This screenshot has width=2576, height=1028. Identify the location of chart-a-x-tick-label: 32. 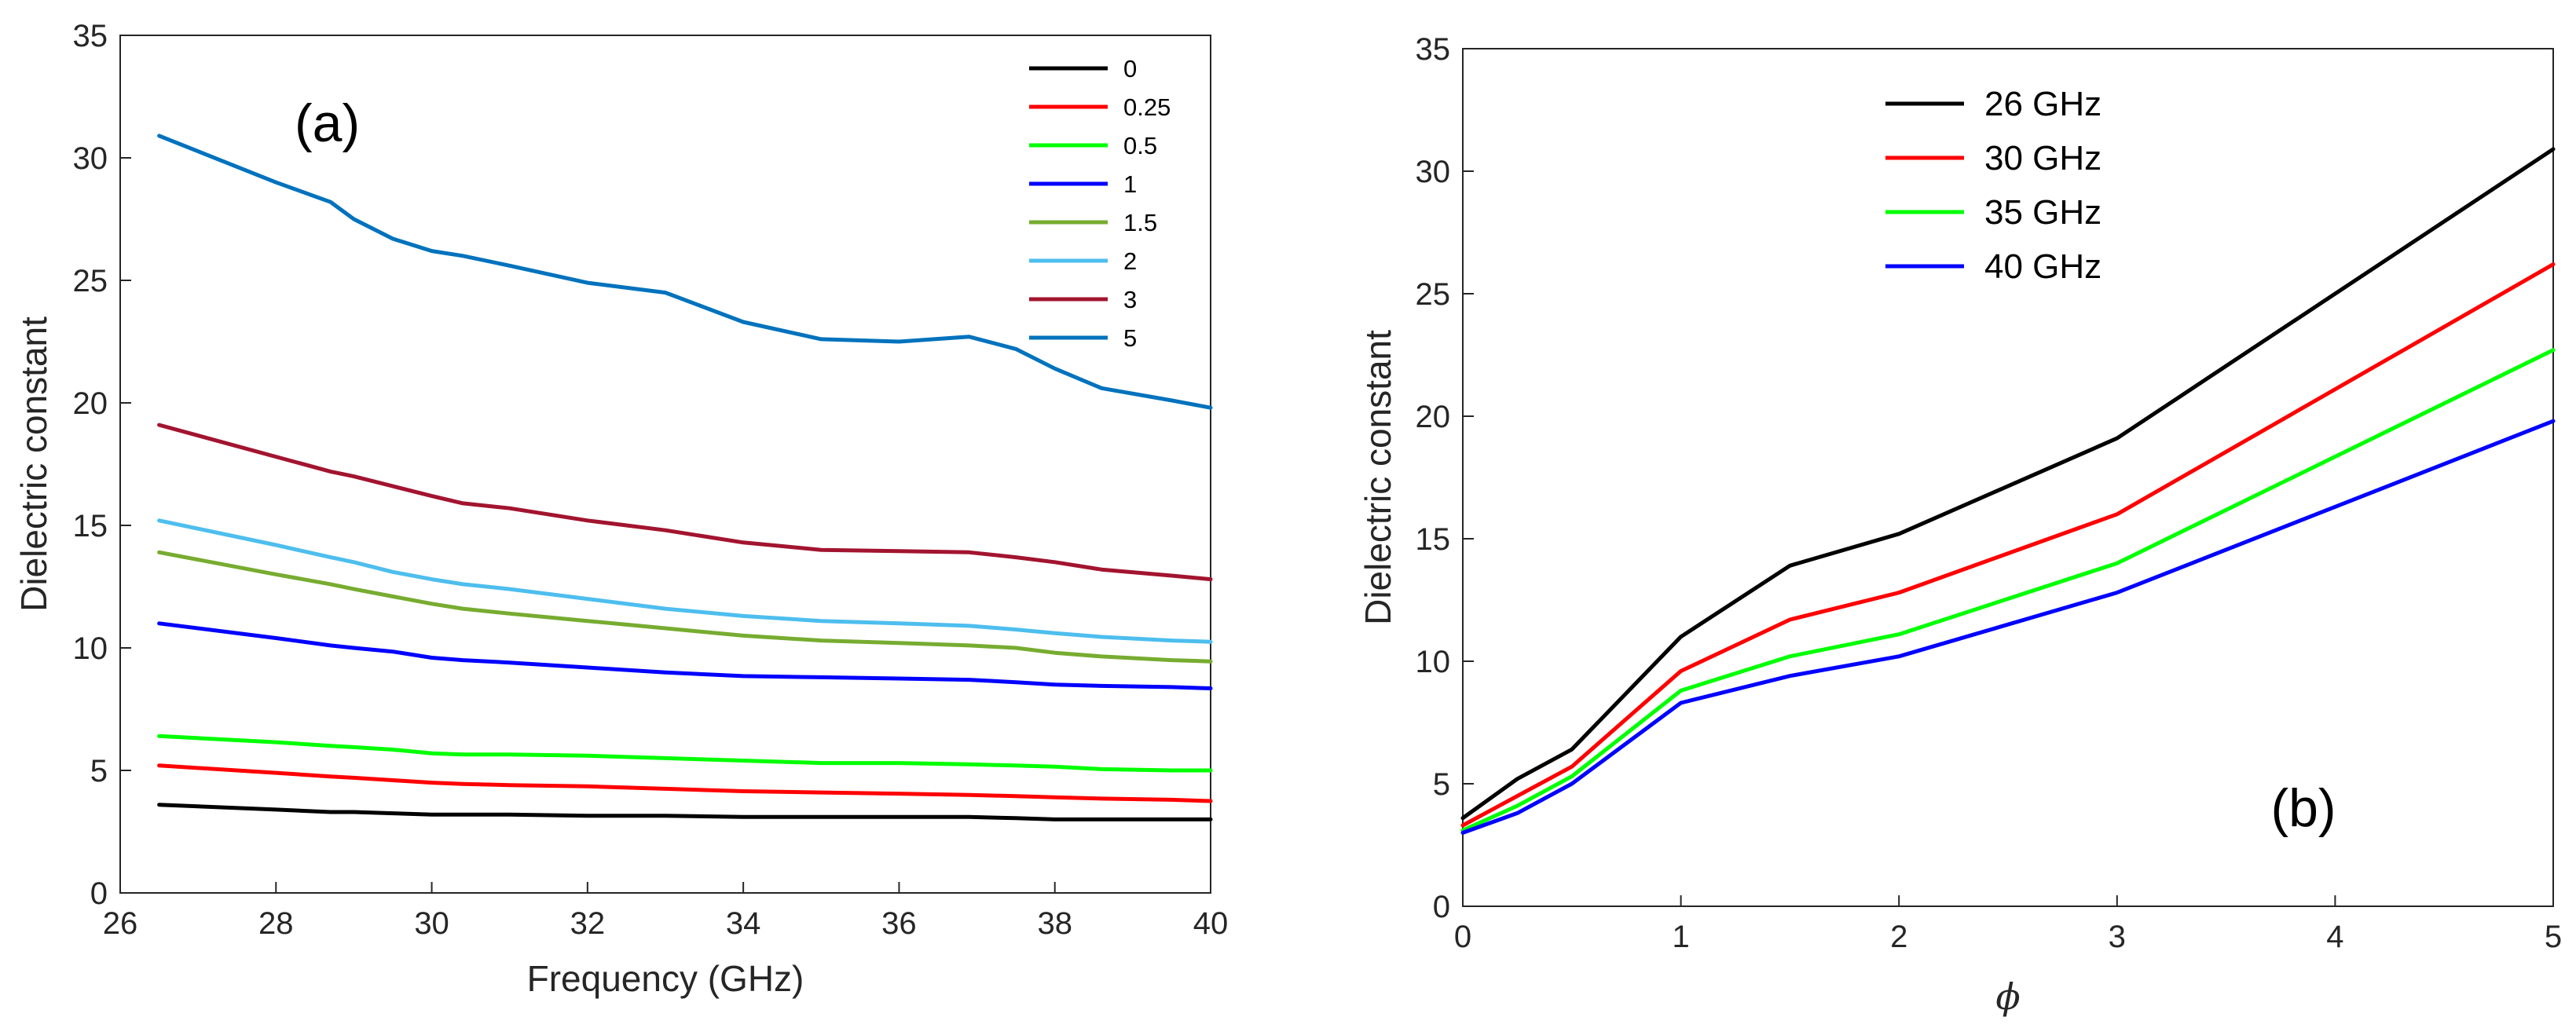
(588, 923).